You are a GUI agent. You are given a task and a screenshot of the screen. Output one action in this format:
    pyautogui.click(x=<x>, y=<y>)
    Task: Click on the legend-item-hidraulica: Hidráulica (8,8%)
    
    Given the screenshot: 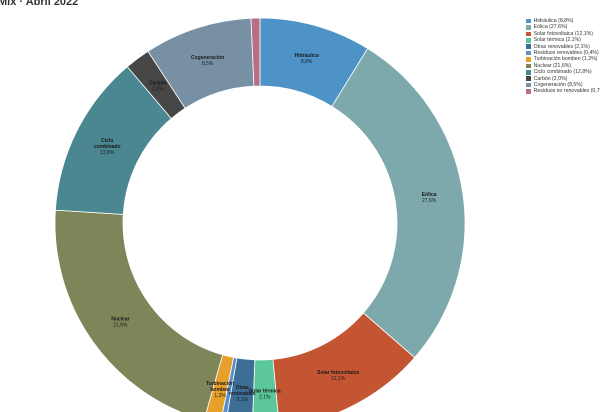 What is the action you would take?
    pyautogui.click(x=563, y=21)
    